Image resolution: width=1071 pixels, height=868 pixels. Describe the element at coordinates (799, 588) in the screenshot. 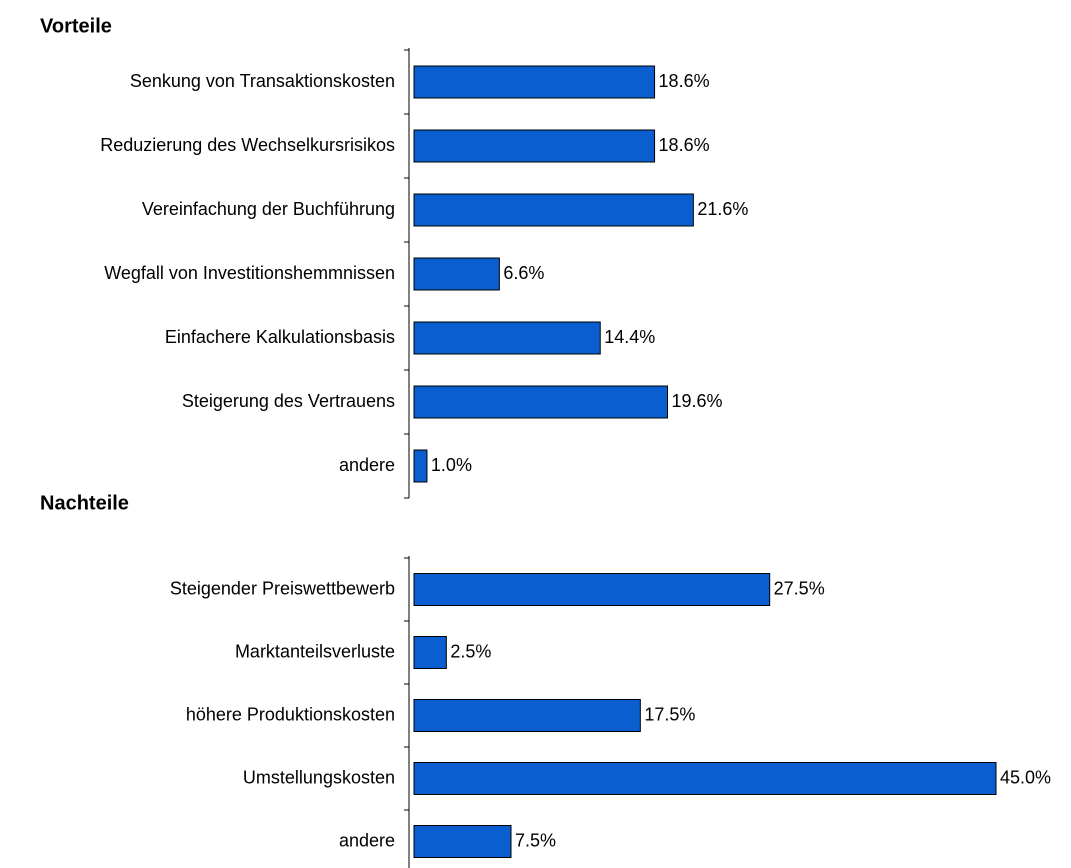

I see `data-label: 27.5%` at that location.